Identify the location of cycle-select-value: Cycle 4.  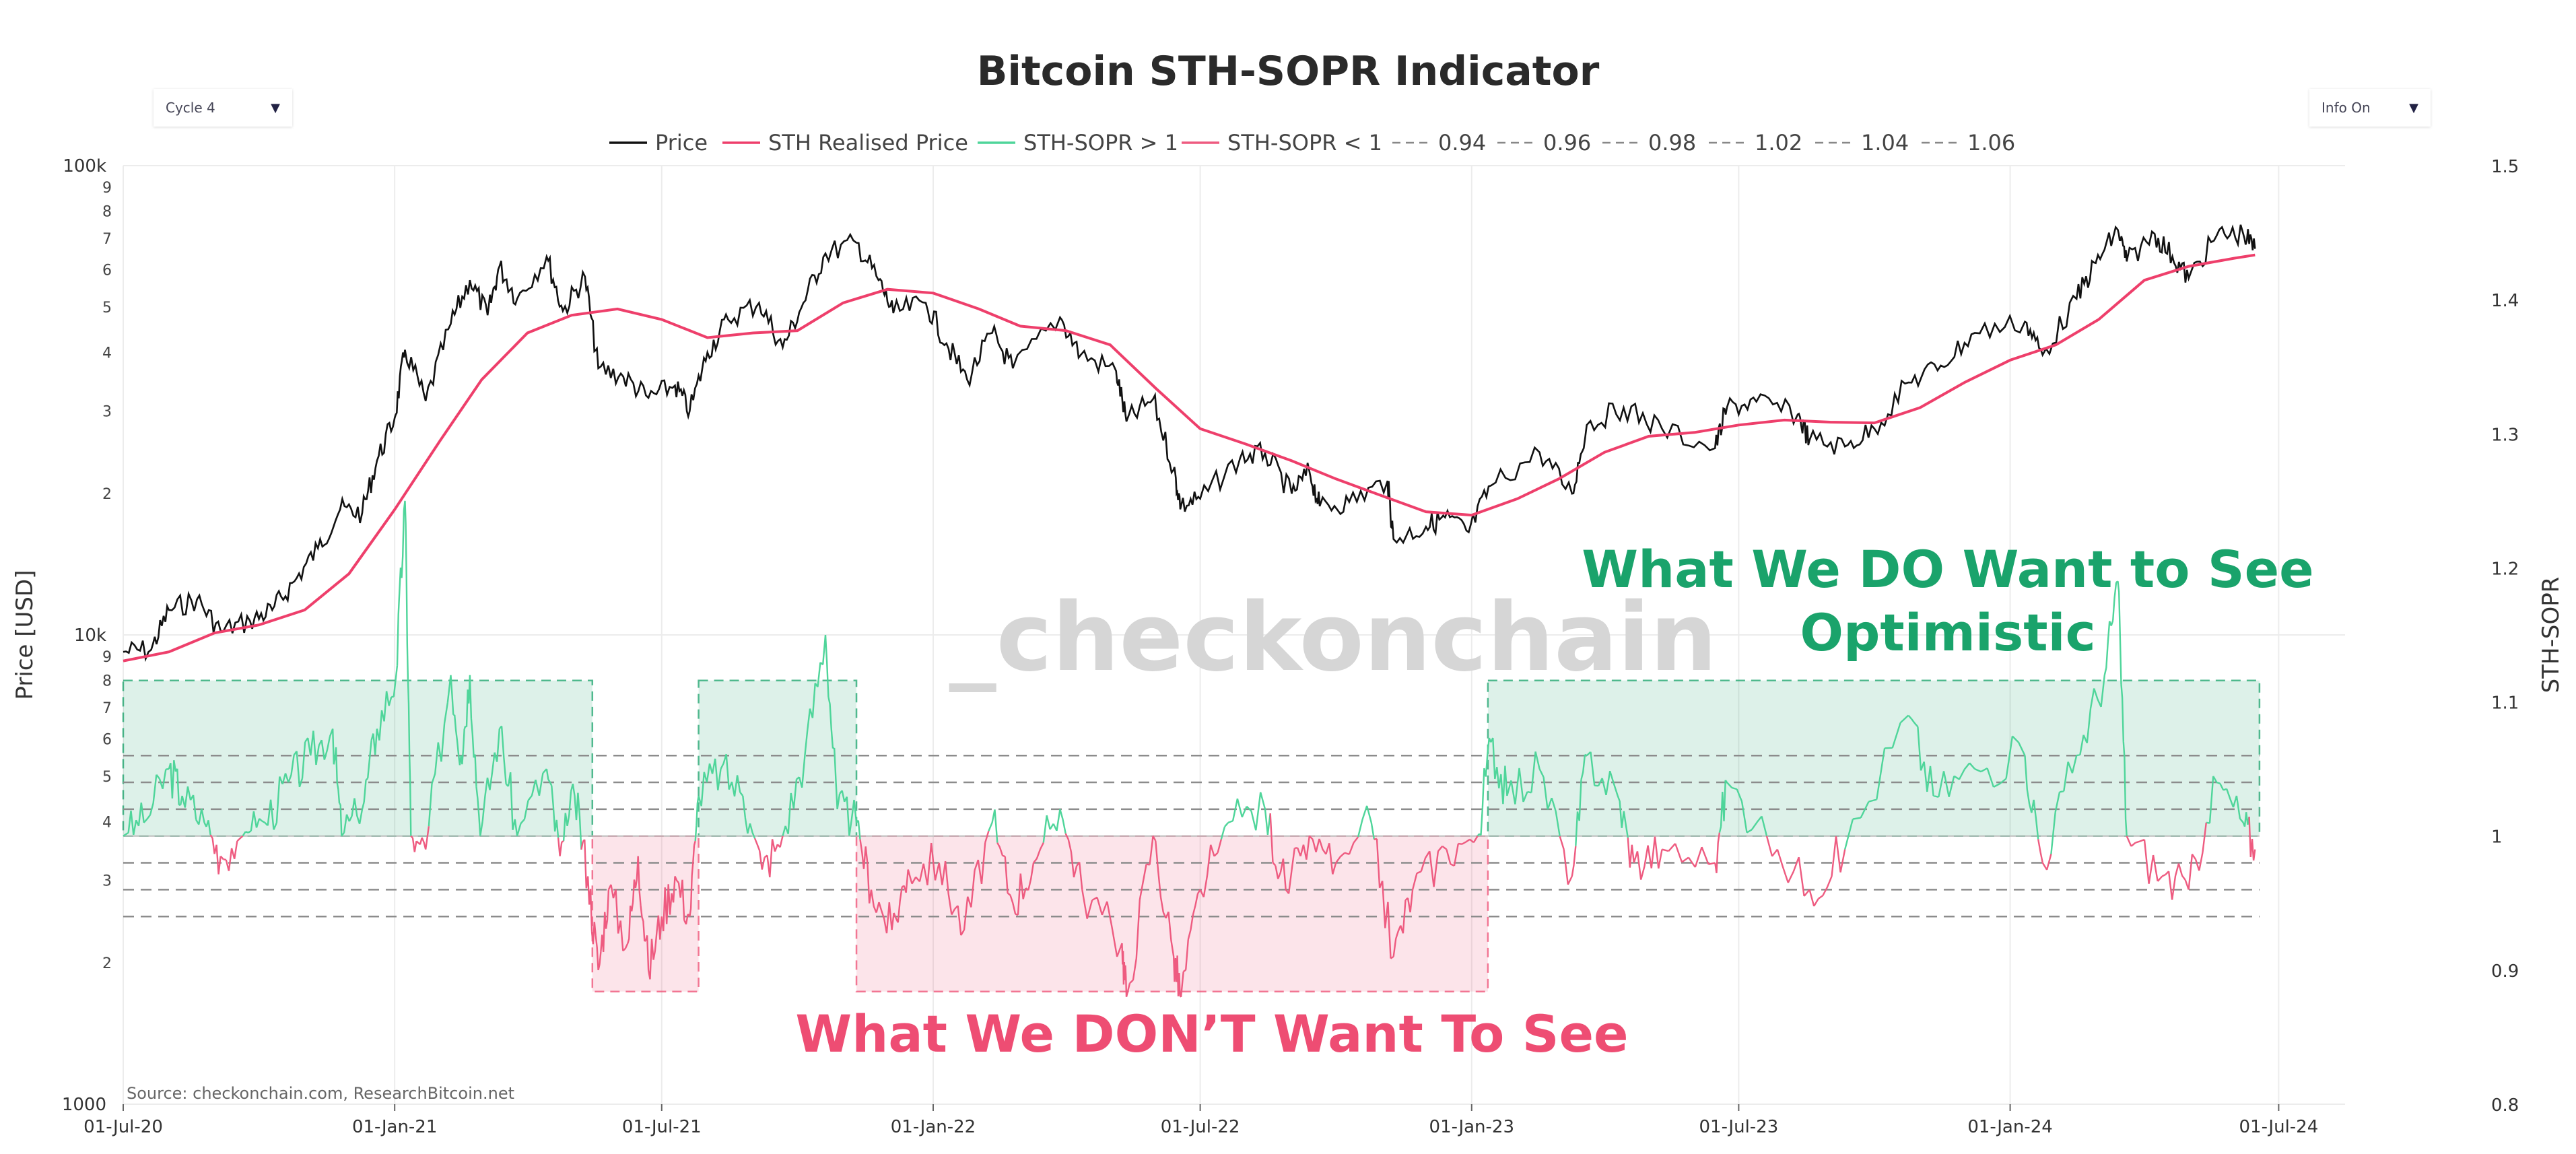
(191, 108).